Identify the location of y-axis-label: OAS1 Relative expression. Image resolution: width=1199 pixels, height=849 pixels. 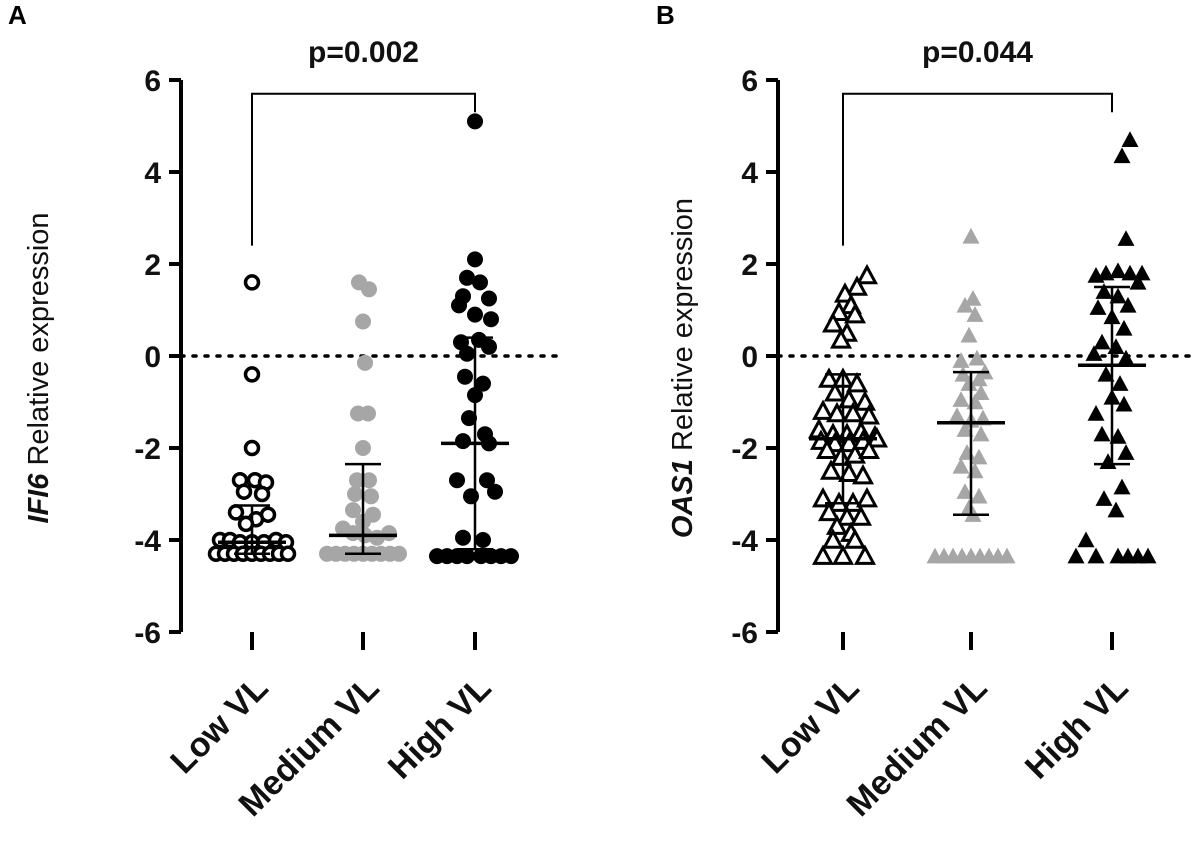
(683, 368).